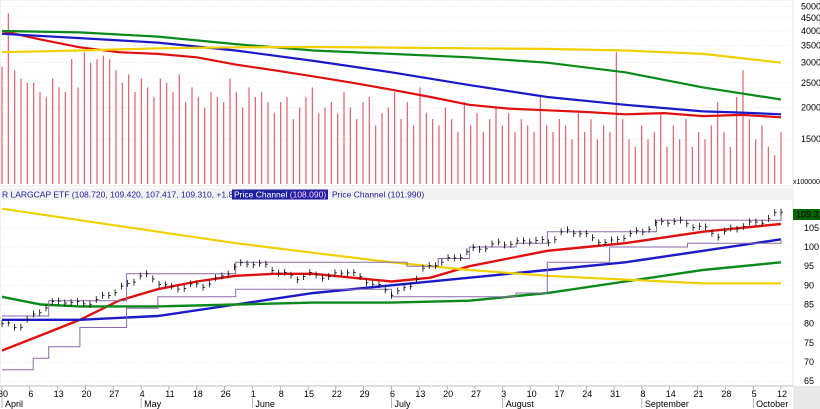  I want to click on x-tick-label: 14, so click(671, 394).